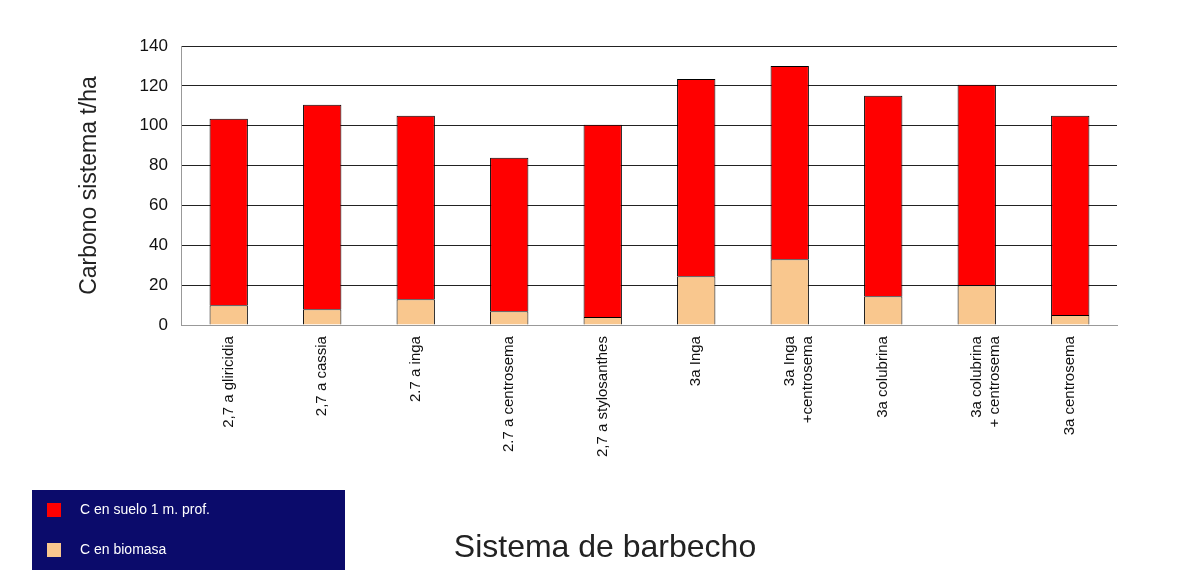 This screenshot has height=586, width=1194. What do you see at coordinates (414, 368) in the screenshot?
I see `x-tick-label: 2.7 a inga` at bounding box center [414, 368].